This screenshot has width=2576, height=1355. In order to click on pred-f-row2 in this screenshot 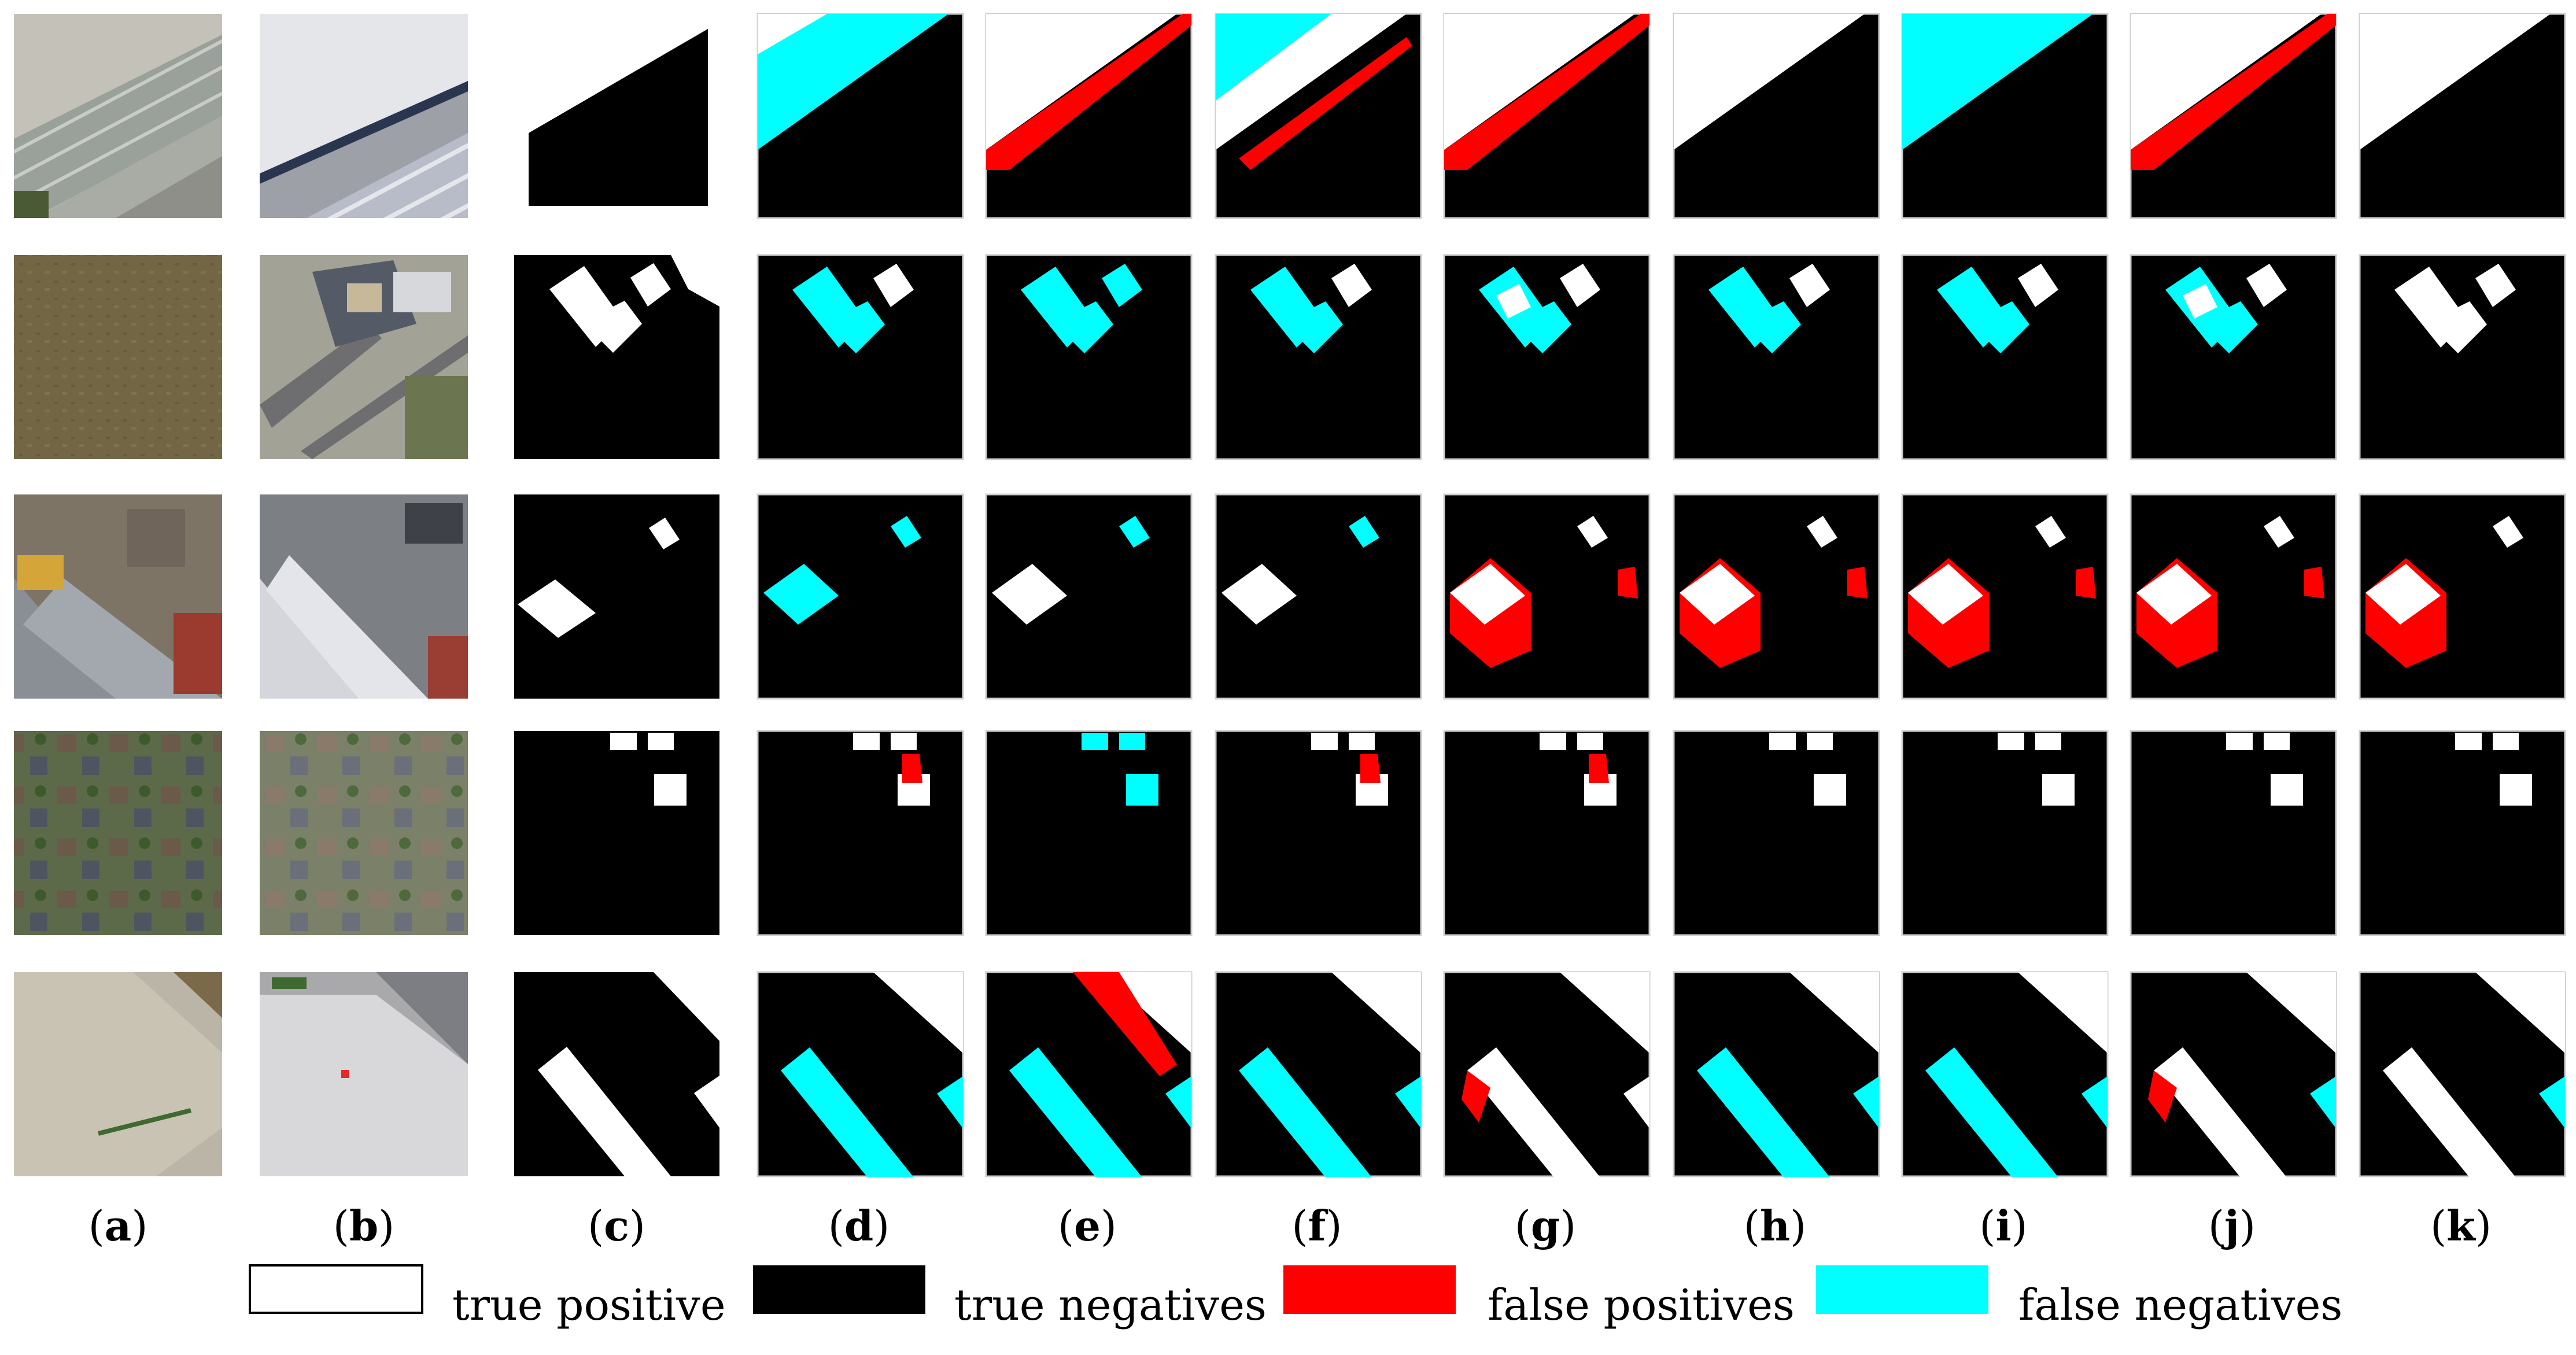, I will do `click(1318, 357)`.